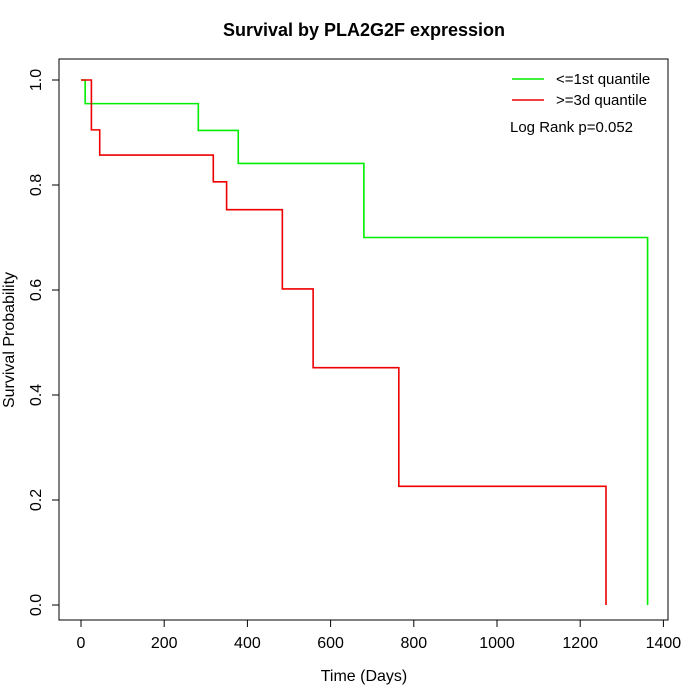  Describe the element at coordinates (497, 643) in the screenshot. I see `x-tick-label: 1000` at that location.